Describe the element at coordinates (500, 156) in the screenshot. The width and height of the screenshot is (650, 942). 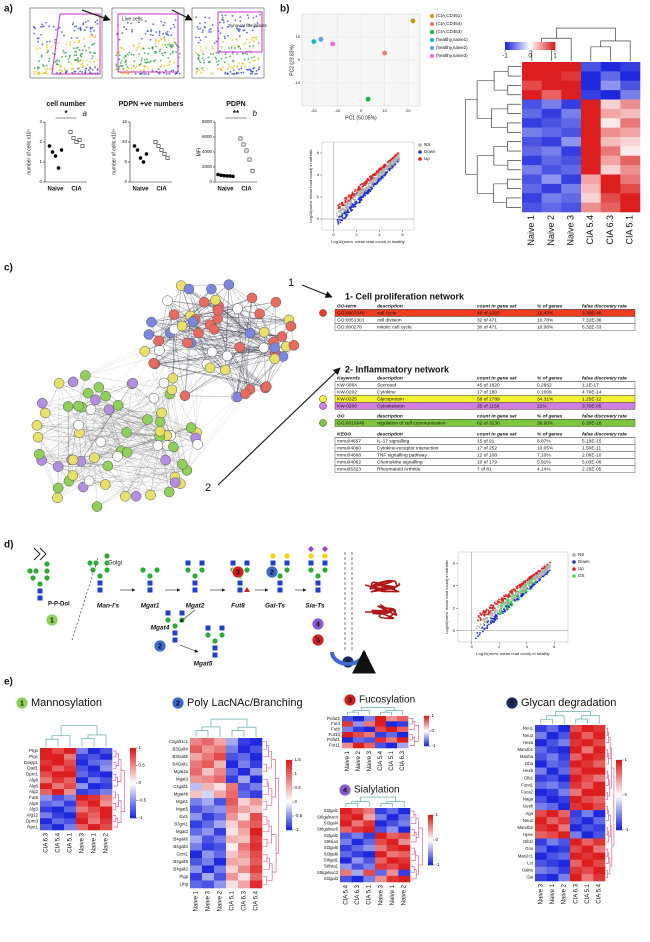
I see `dendrogram` at that location.